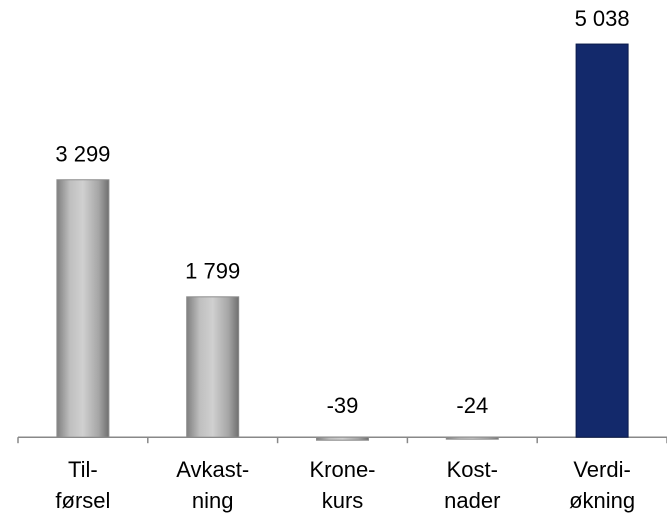 The width and height of the screenshot is (667, 521). I want to click on x-tick-label: nader, so click(472, 500).